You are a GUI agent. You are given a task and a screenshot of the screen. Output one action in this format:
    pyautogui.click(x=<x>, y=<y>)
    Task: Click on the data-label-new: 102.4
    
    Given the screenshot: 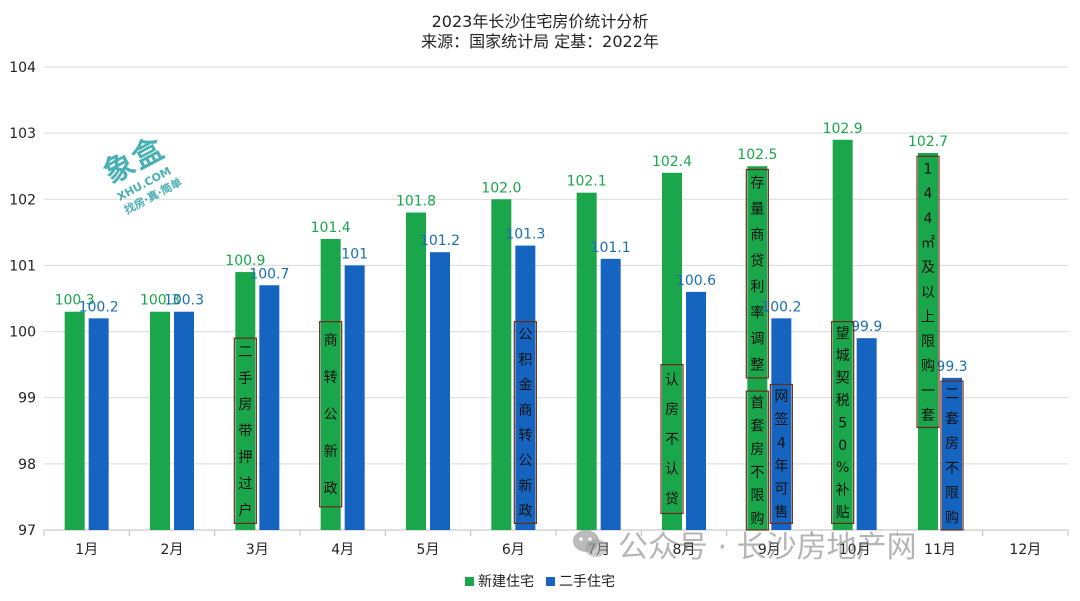 What is the action you would take?
    pyautogui.click(x=672, y=162)
    